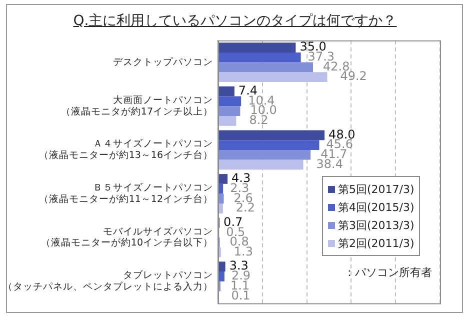 Image resolution: width=470 pixels, height=320 pixels. I want to click on y-tick-label: Ａ４サイズノートパソコン（液晶モニターが約13～16インチ台）, so click(125, 150).